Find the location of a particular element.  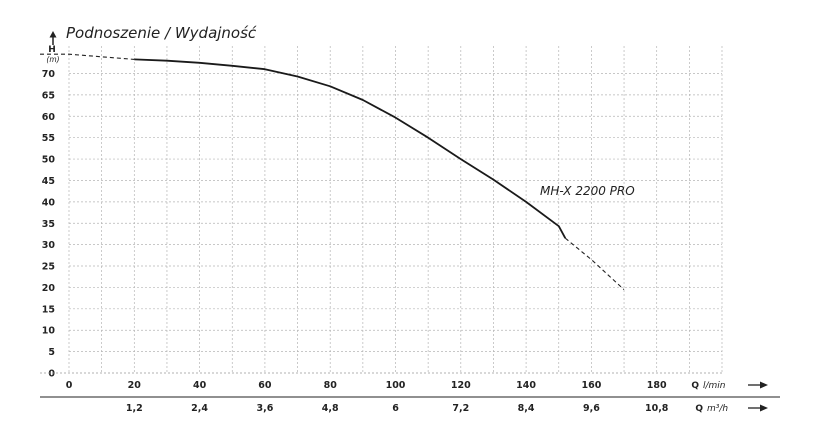

x2-tick-label: 8,4 is located at coordinates (526, 408).